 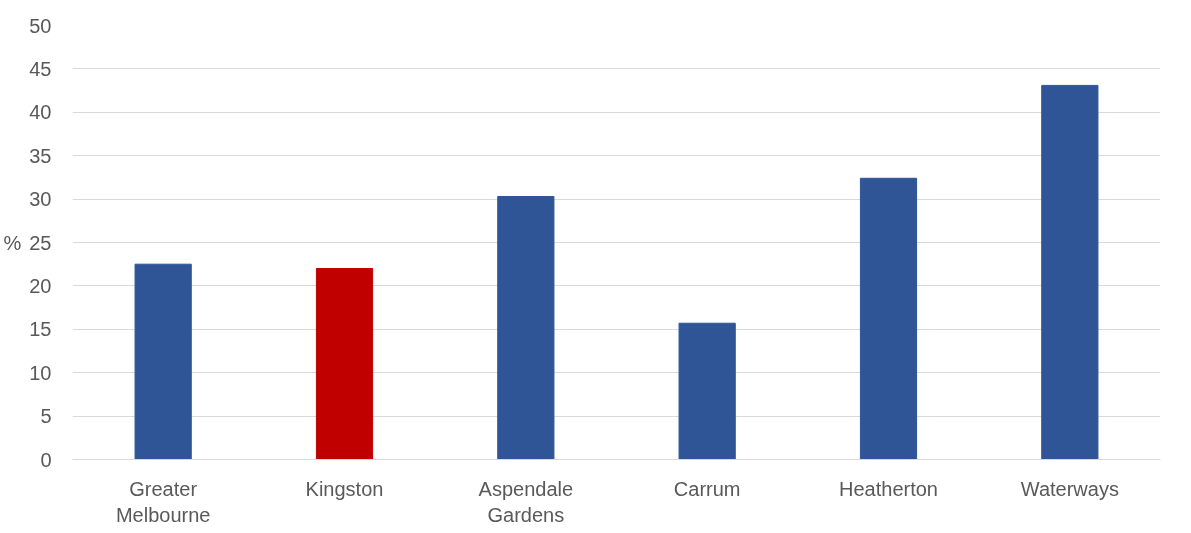 What do you see at coordinates (46, 459) in the screenshot?
I see `y-tick-label: 0` at bounding box center [46, 459].